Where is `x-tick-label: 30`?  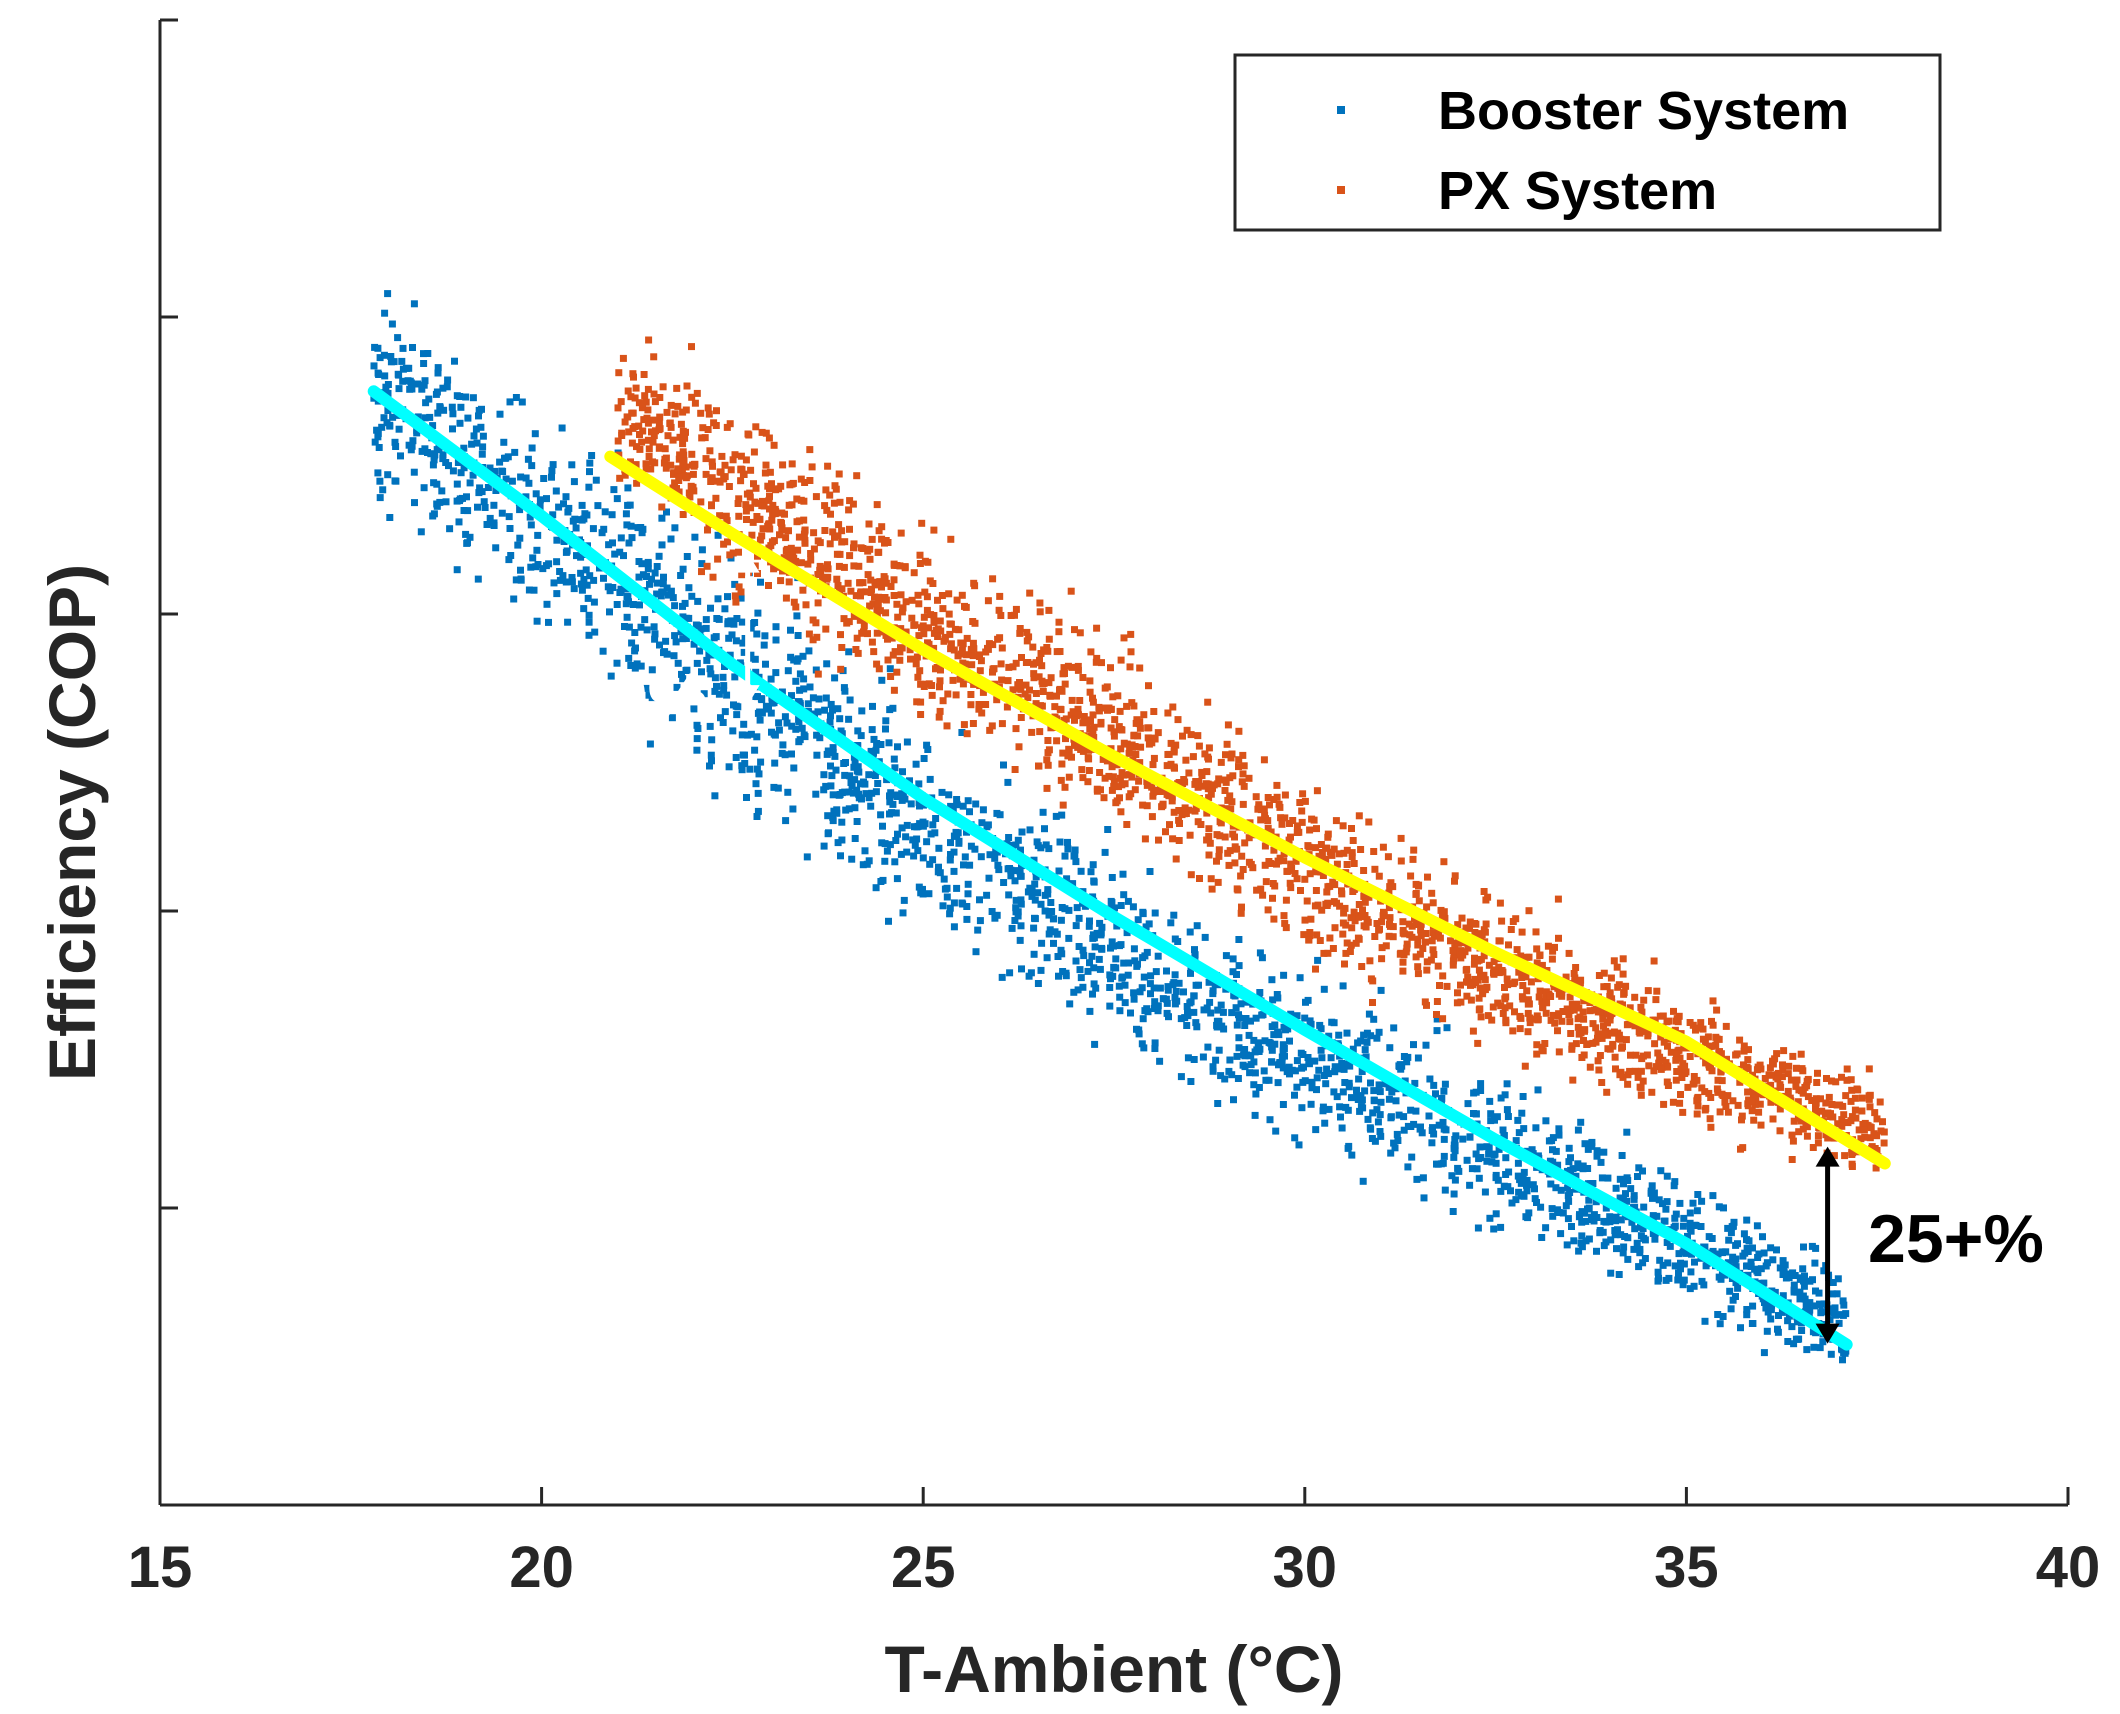
x-tick-label: 30 is located at coordinates (1305, 1567).